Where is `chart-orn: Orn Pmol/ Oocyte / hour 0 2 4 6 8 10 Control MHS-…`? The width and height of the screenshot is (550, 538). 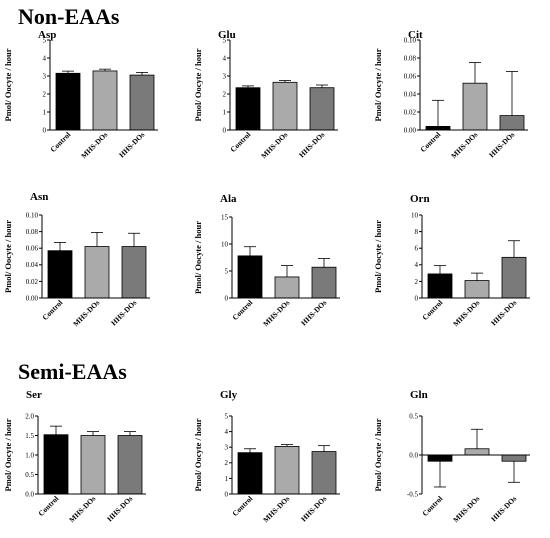 chart-orn: Orn Pmol/ Oocyte / hour 0 2 4 6 8 10 Control MHS-… is located at coordinates (451, 260).